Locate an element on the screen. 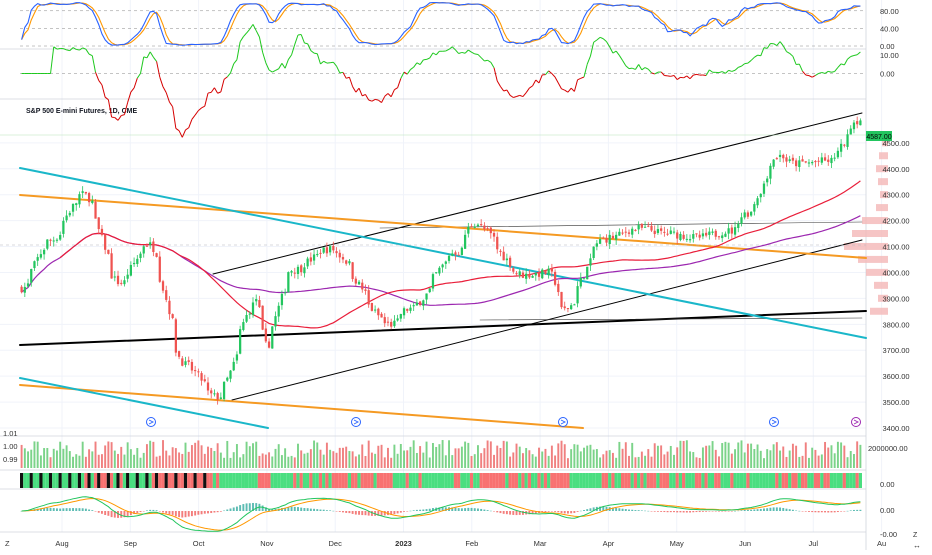 The width and height of the screenshot is (932, 555). price-tick-label: 3400.00 is located at coordinates (895, 428).